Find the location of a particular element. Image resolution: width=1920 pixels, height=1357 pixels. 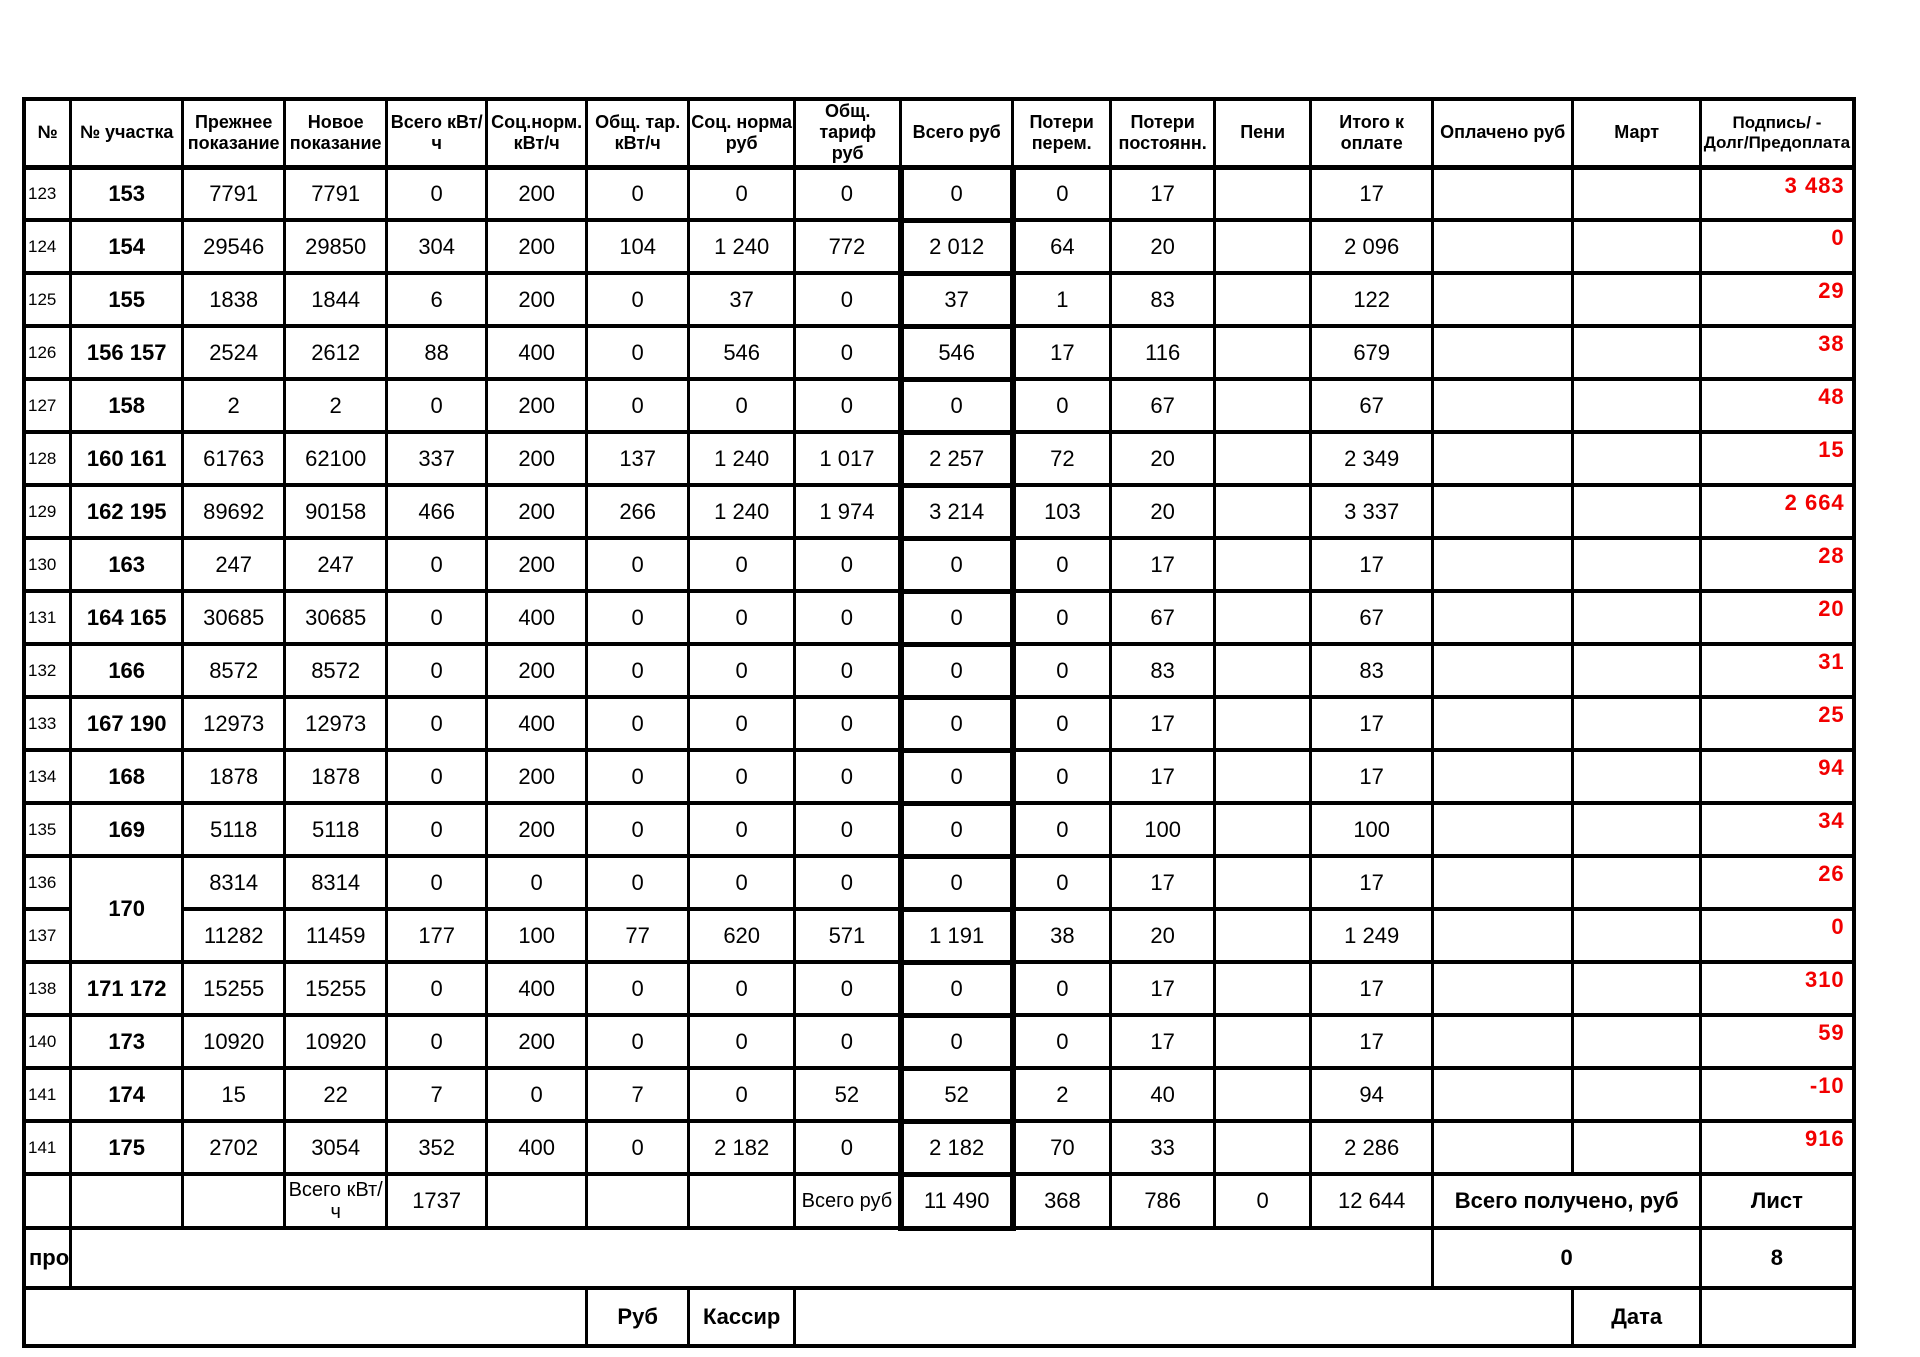

header-line: показание is located at coordinates (335, 142).